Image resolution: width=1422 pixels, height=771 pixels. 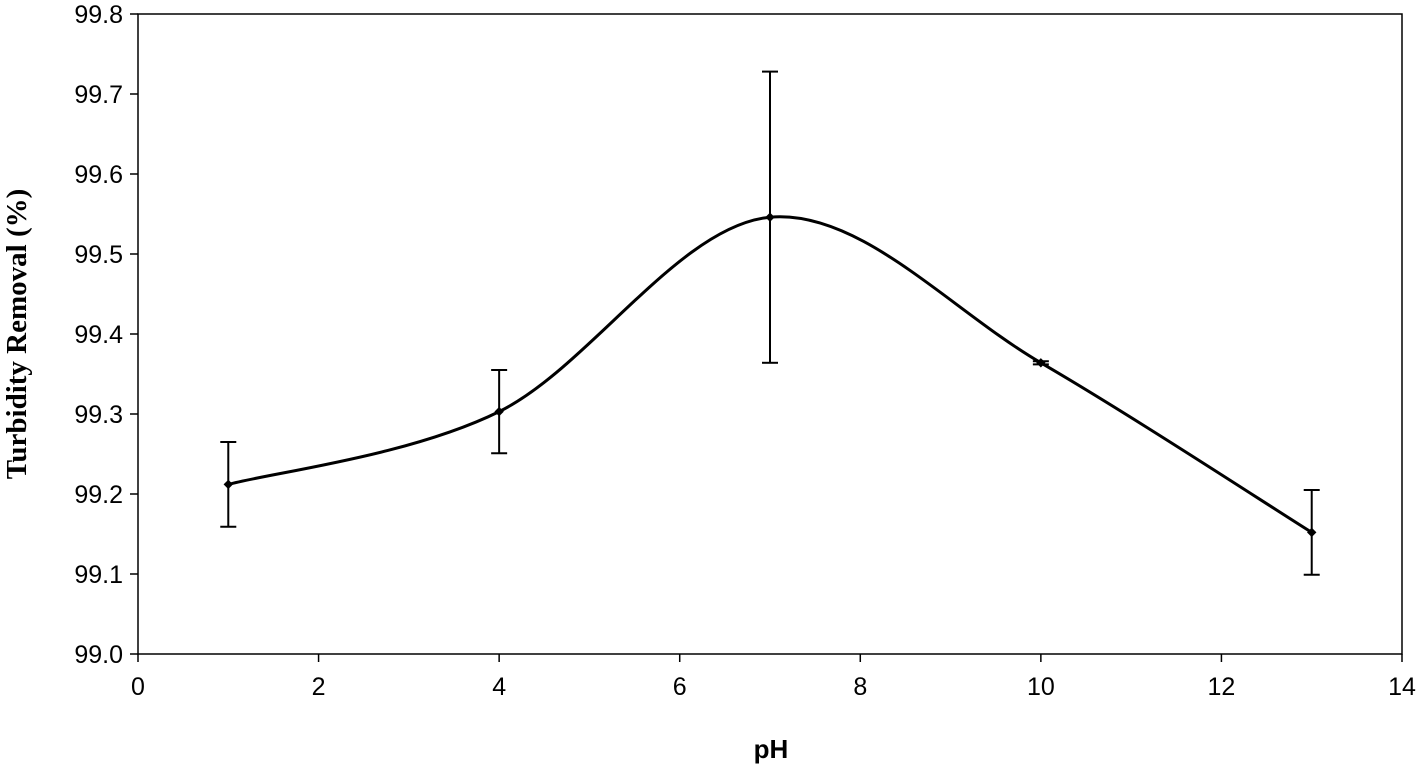 I want to click on x-tick-label: 10, so click(x=1041, y=687).